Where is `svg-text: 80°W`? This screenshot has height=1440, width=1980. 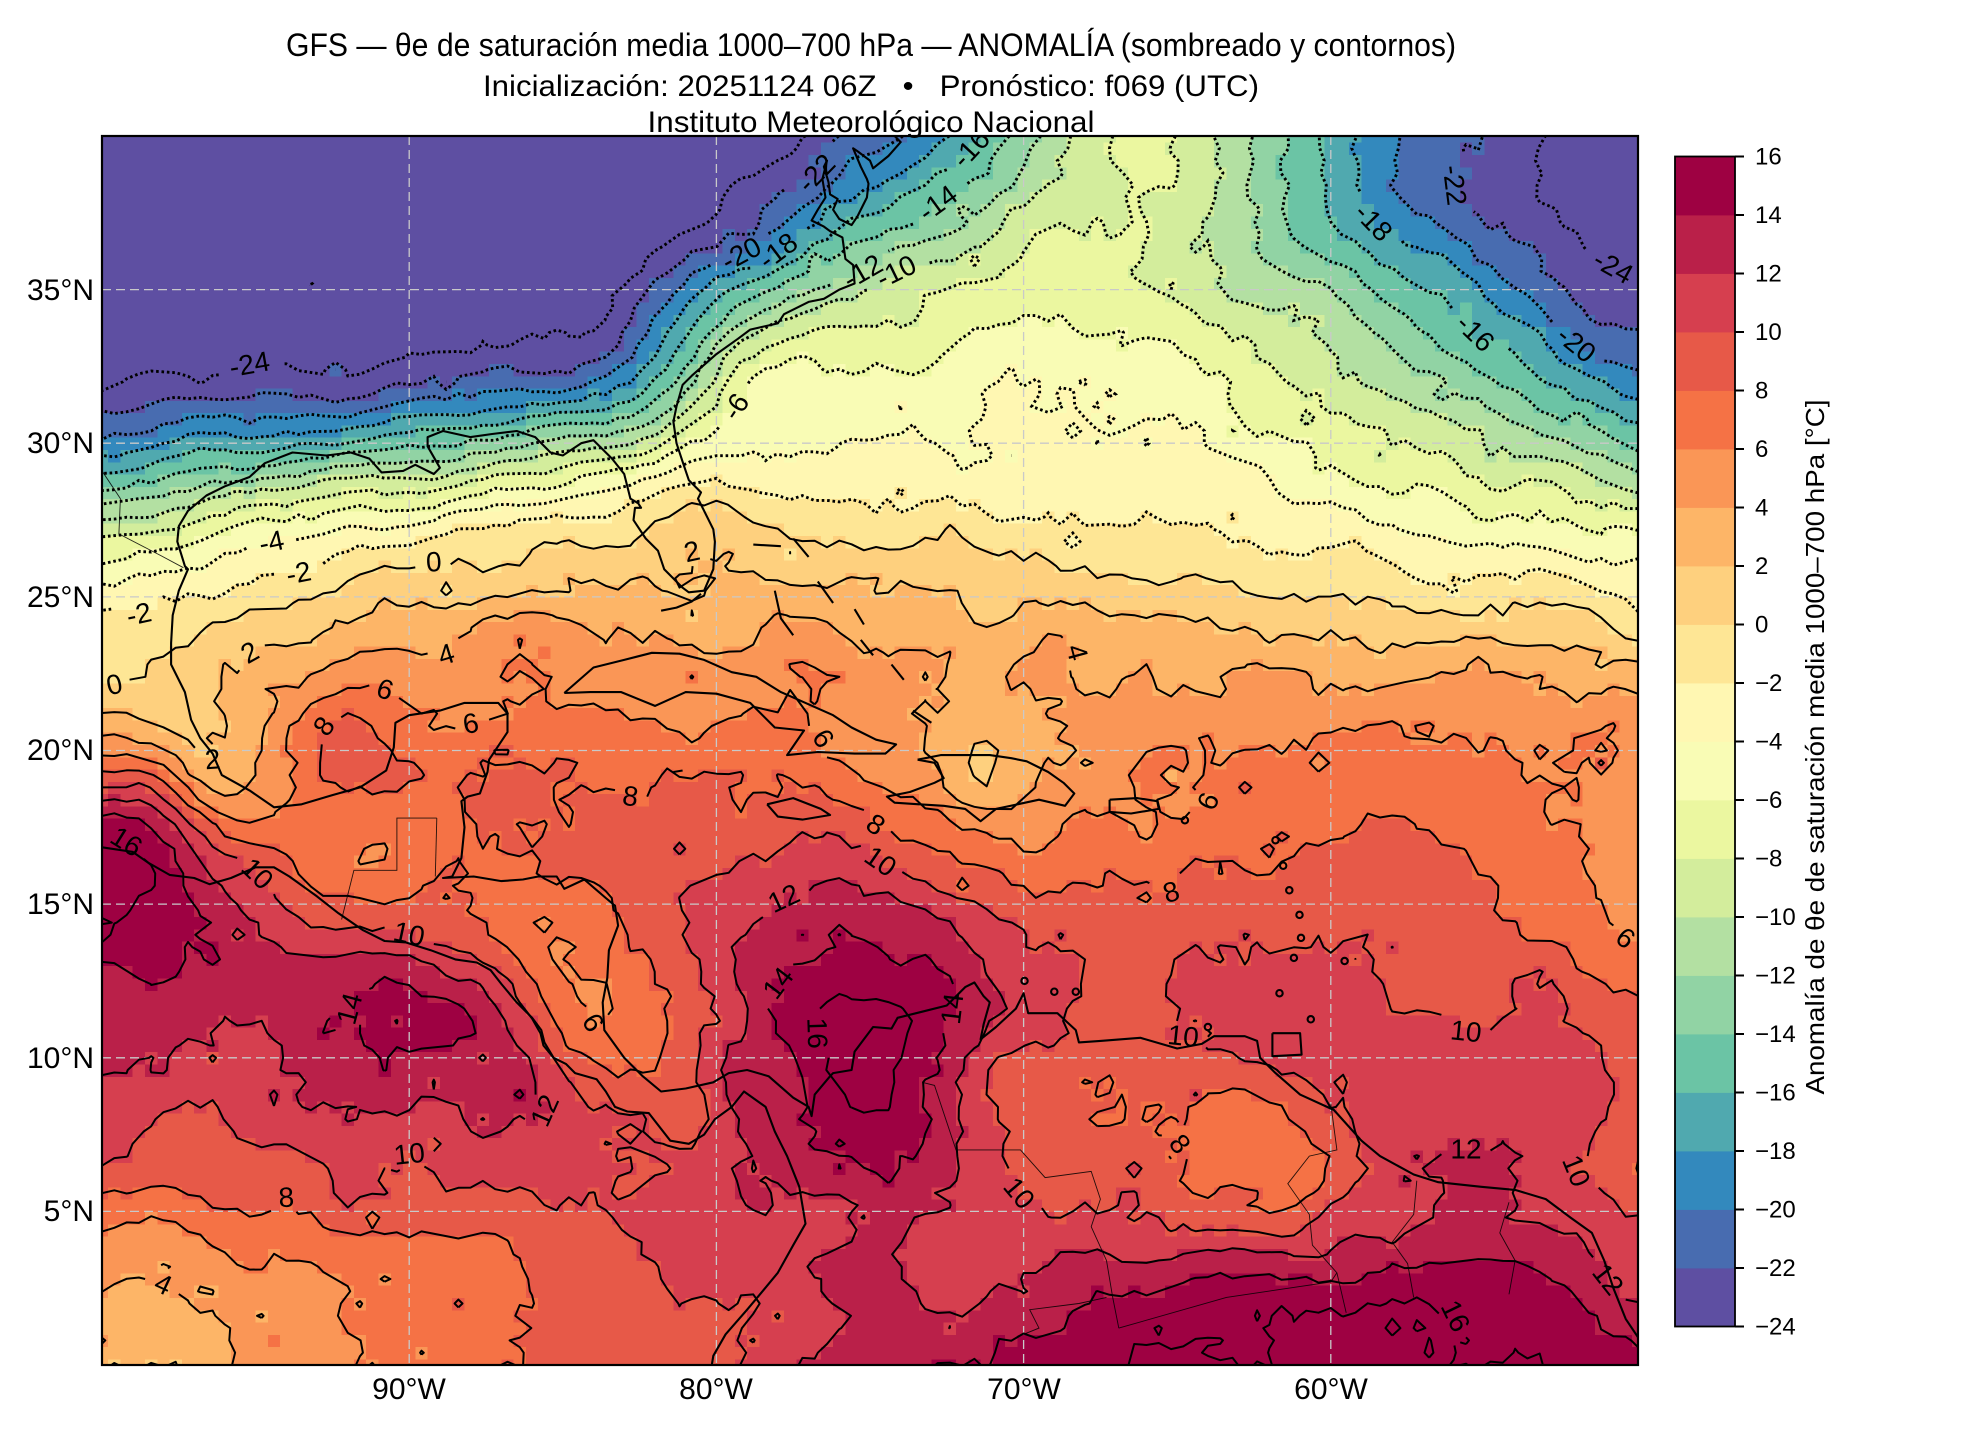 svg-text: 80°W is located at coordinates (716, 1389).